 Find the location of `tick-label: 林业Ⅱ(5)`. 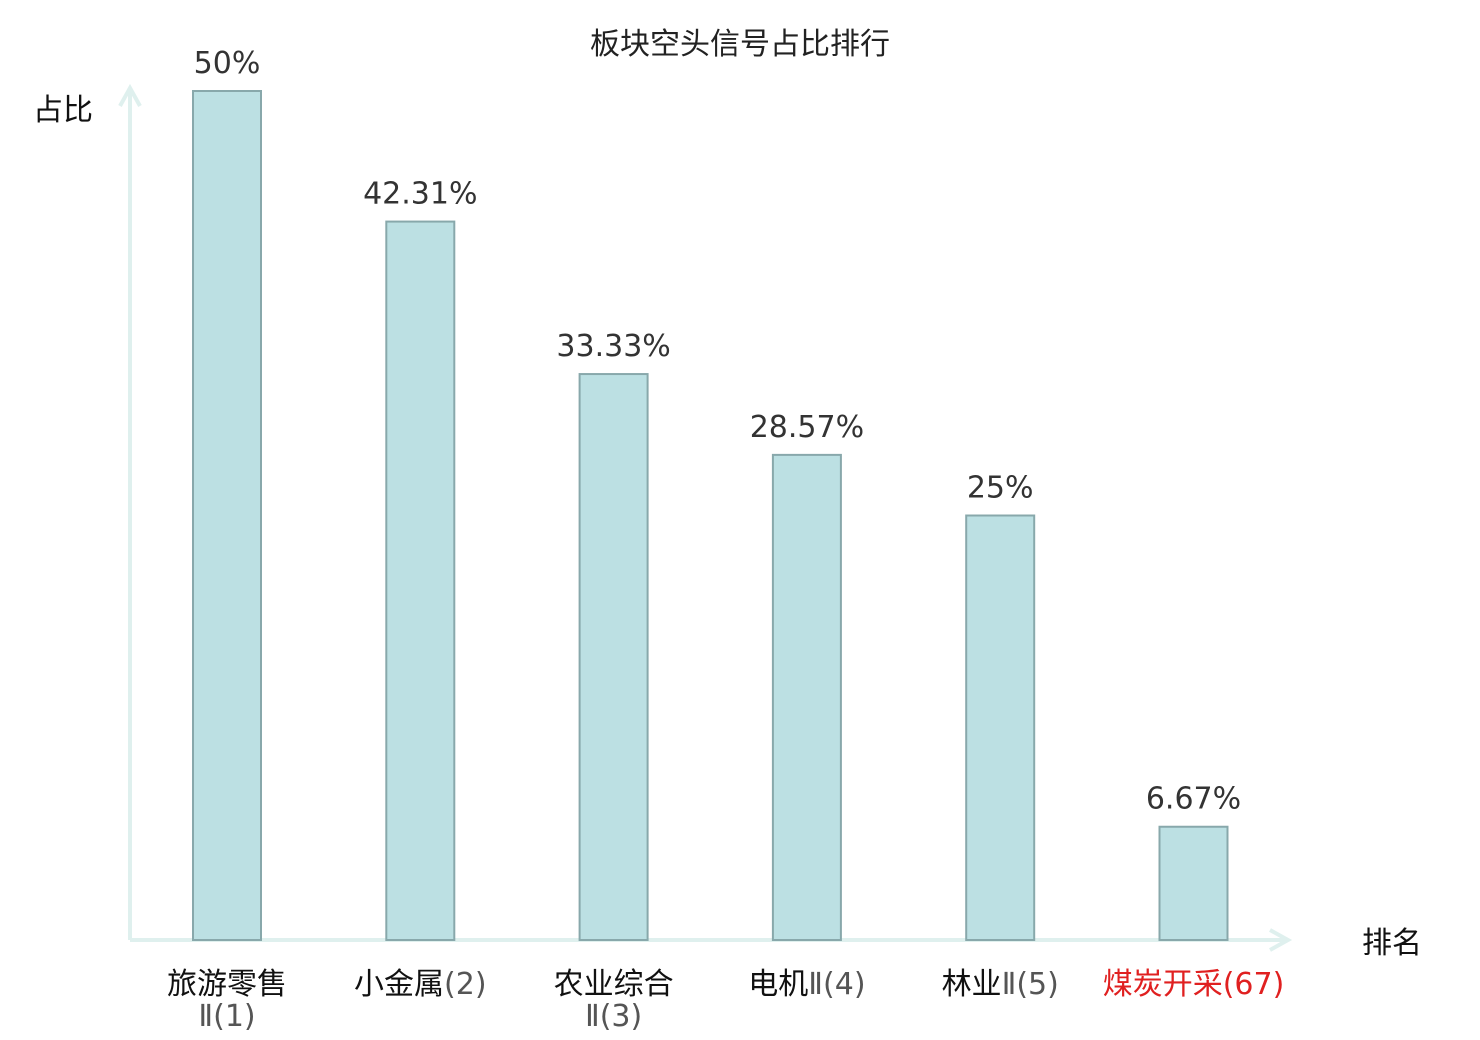

tick-label: 林业Ⅱ(5) is located at coordinates (1000, 984).